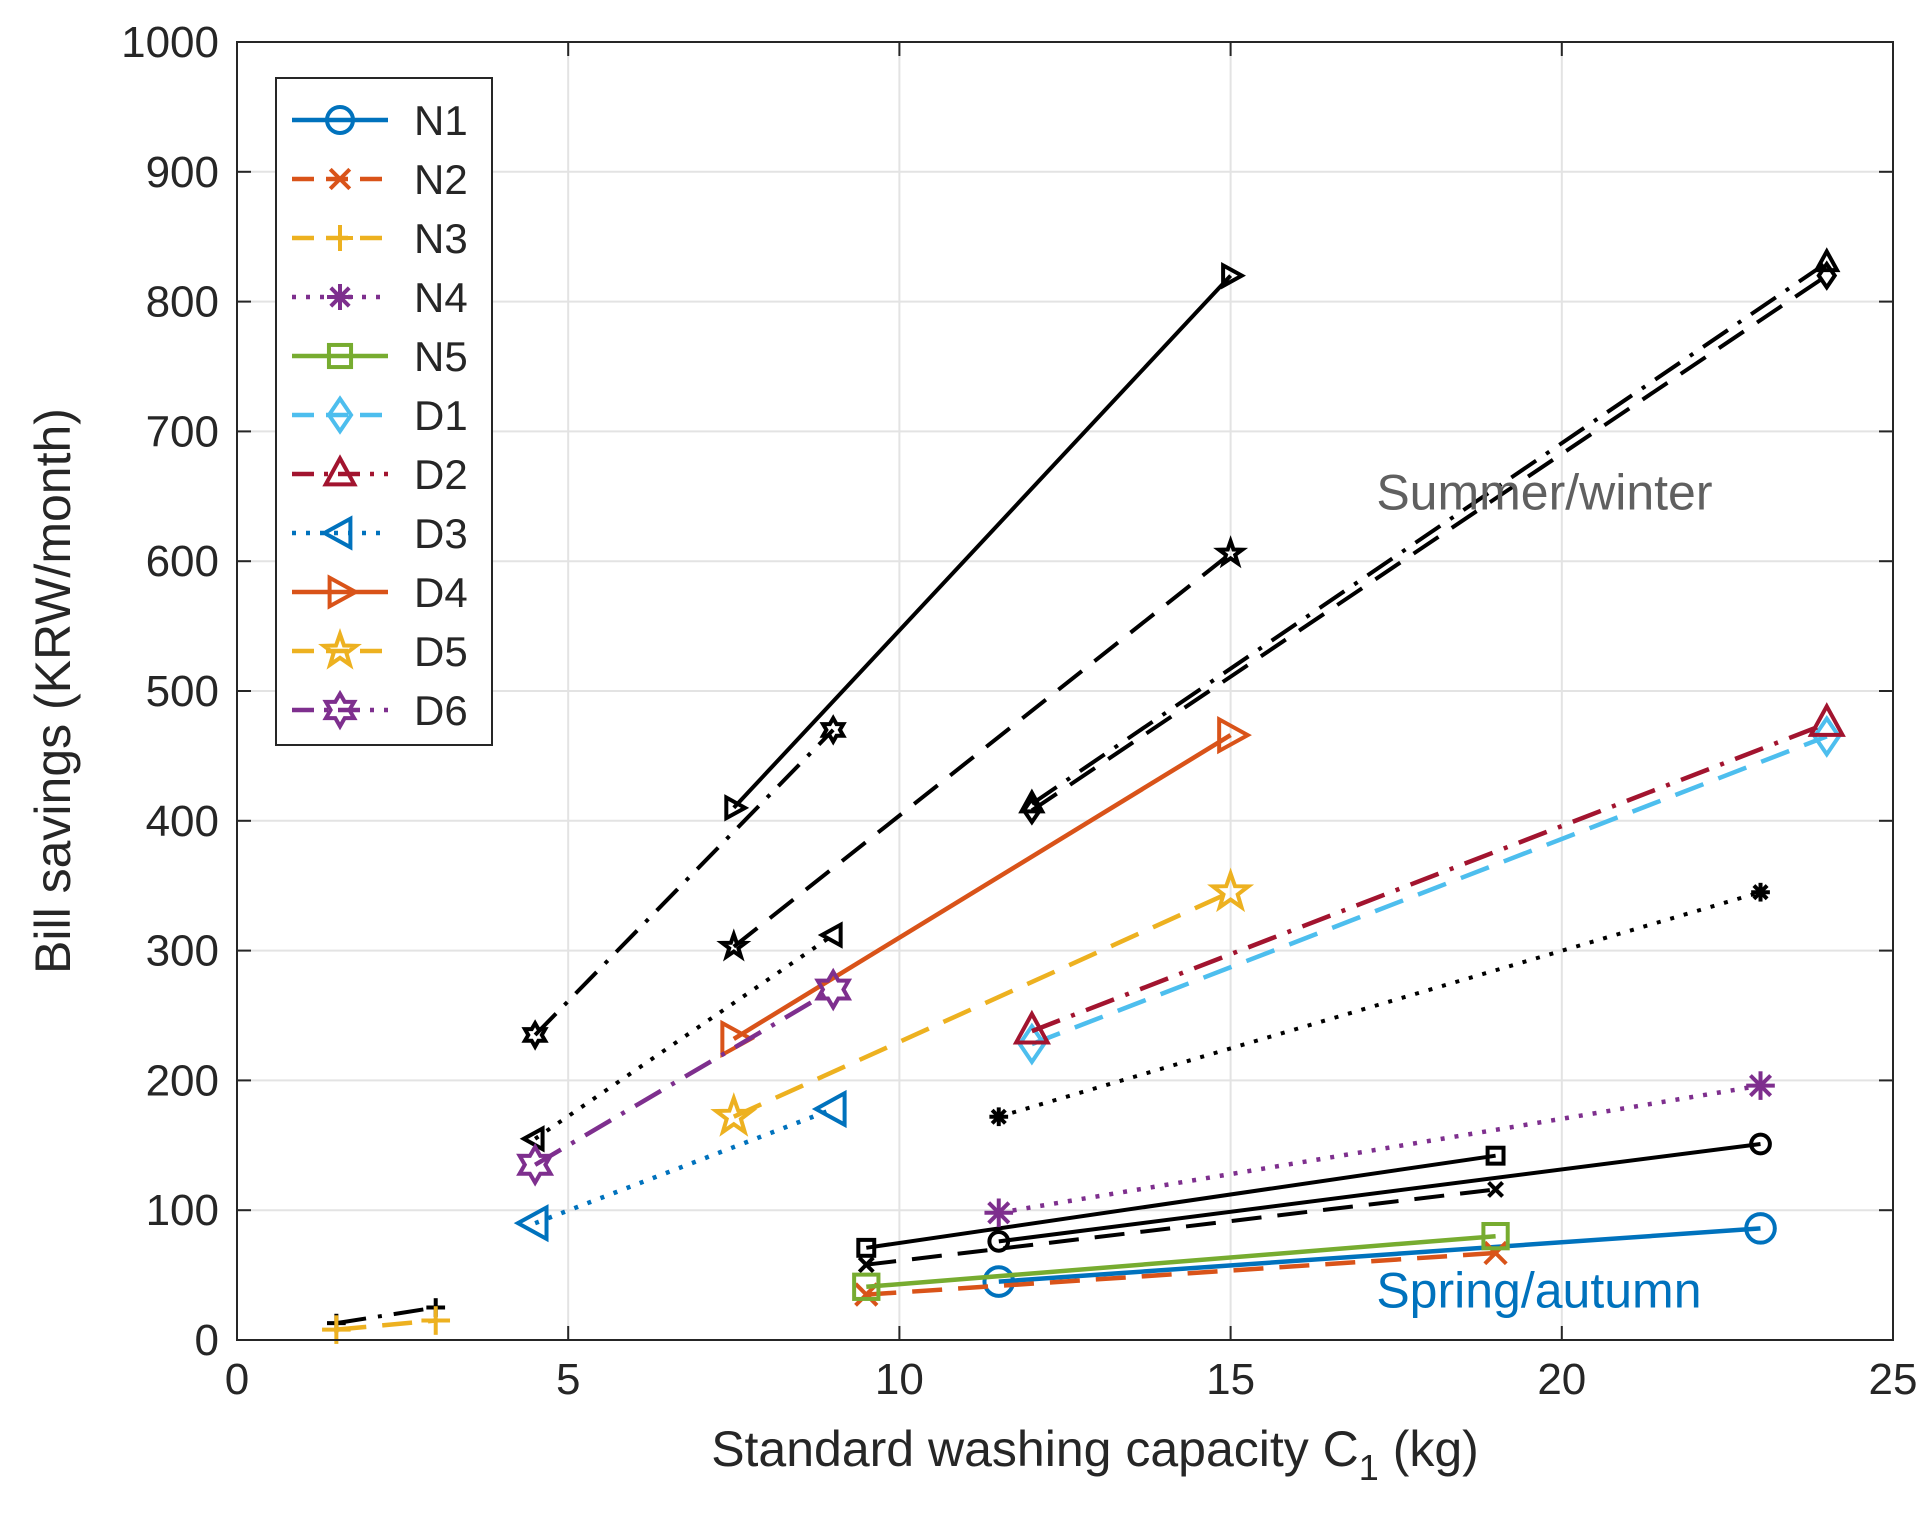 Image resolution: width=1931 pixels, height=1533 pixels. I want to click on legend: N1 N2 N3 N4 N5 D1 D2 D3 D4 D5 D6, so click(384, 411).